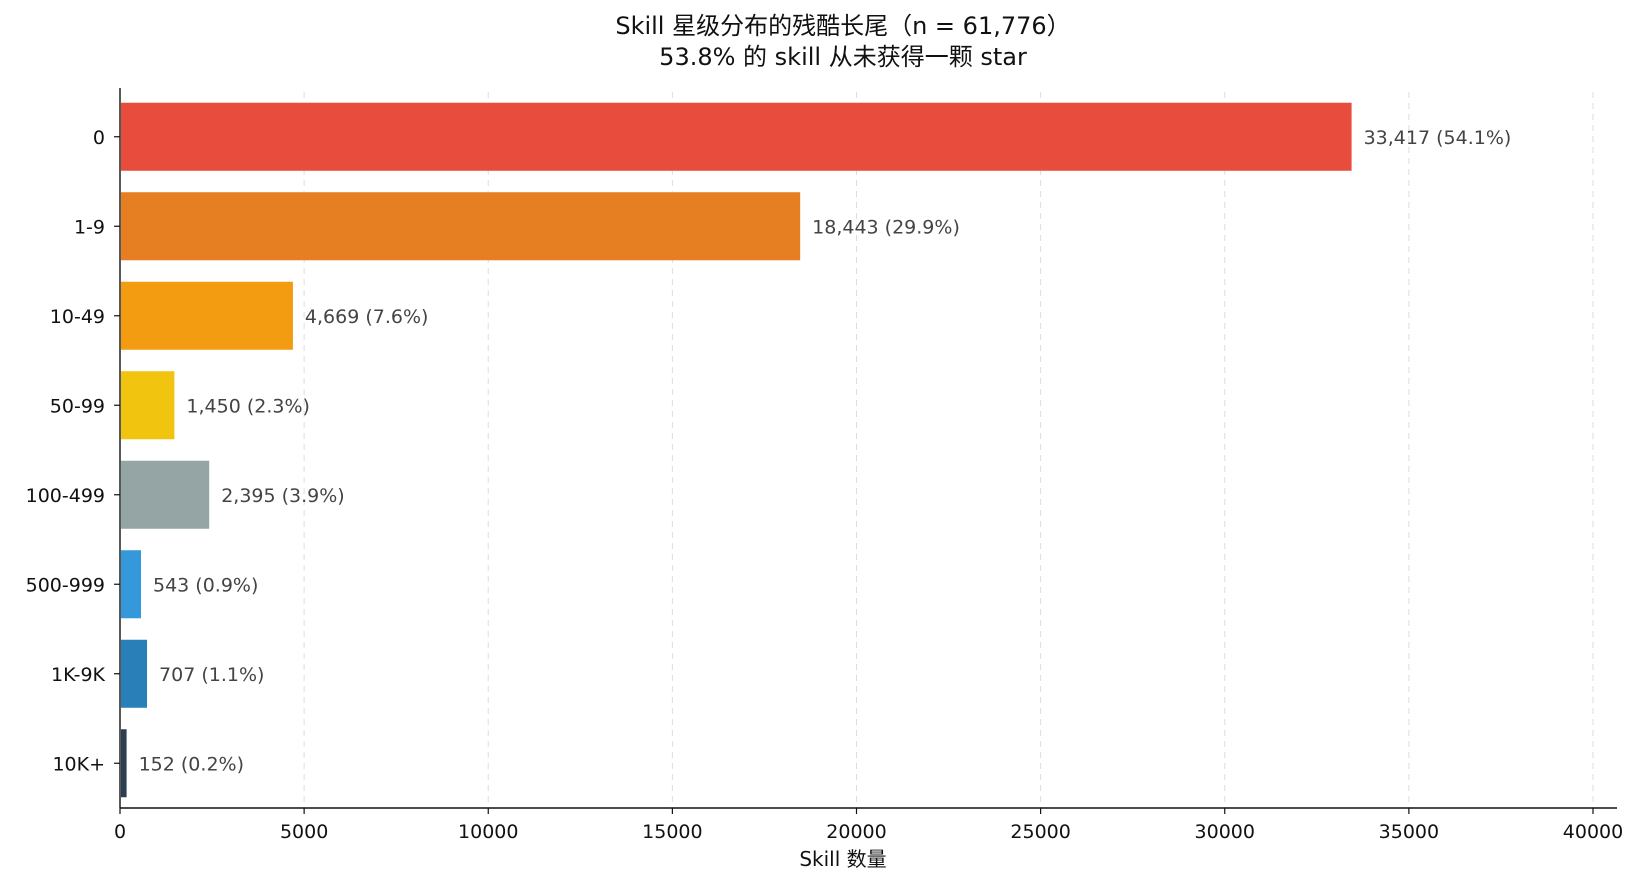 Image resolution: width=1631 pixels, height=885 pixels. I want to click on chart-subtitle: 53.8% 的 skill 从未获得一颗 star, so click(843, 57).